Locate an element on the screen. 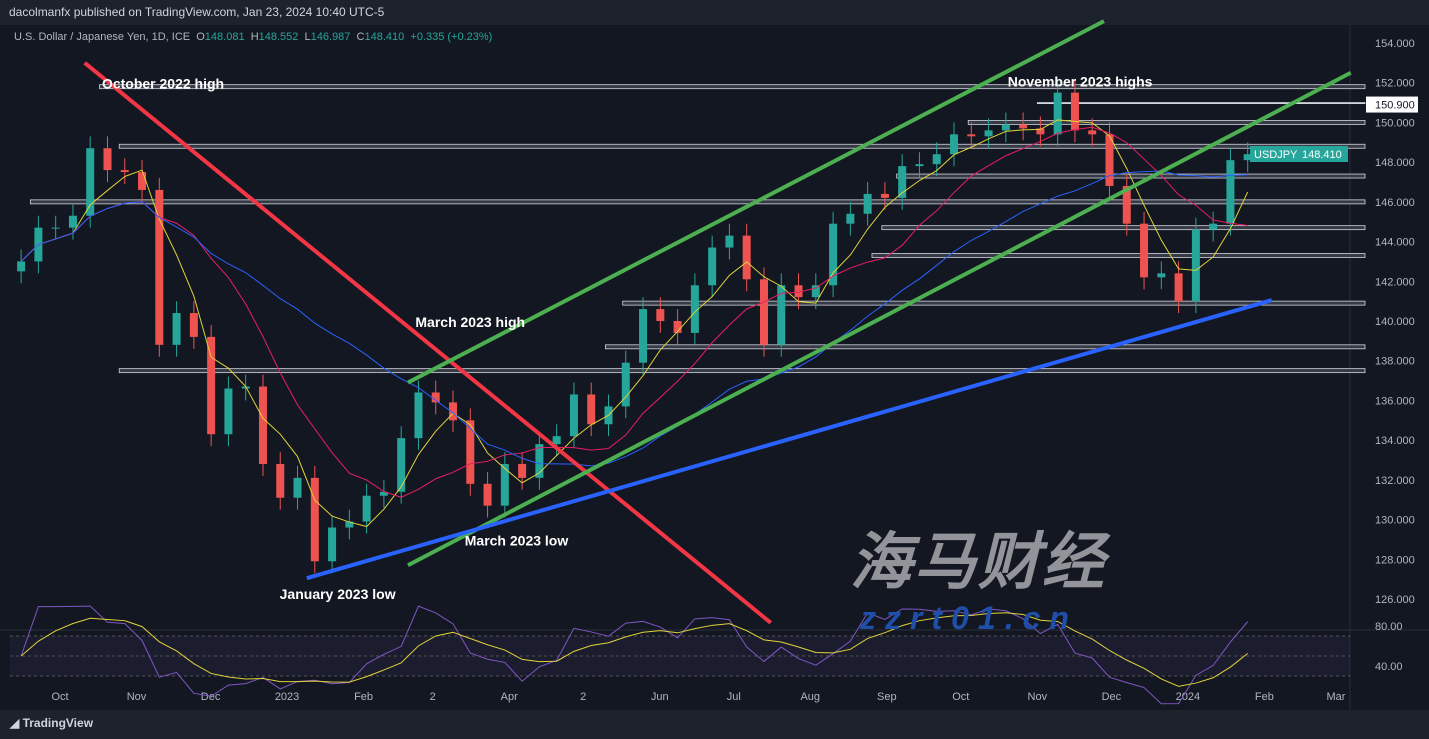 The image size is (1429, 739). level-price-label: 150.900 is located at coordinates (1395, 106).